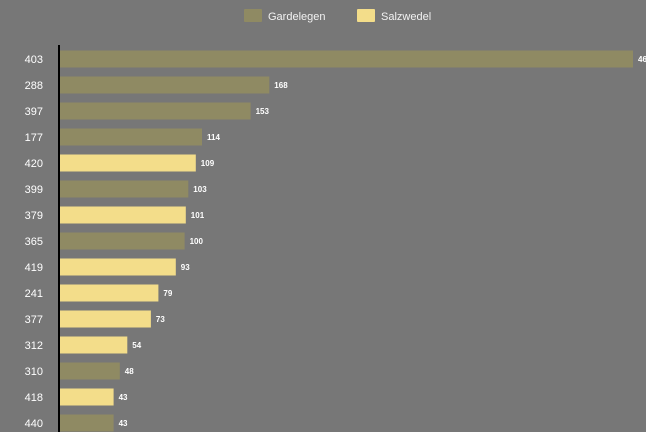 Image resolution: width=646 pixels, height=432 pixels. Describe the element at coordinates (253, 15) in the screenshot. I see `legend-swatch-gardelegen` at that location.